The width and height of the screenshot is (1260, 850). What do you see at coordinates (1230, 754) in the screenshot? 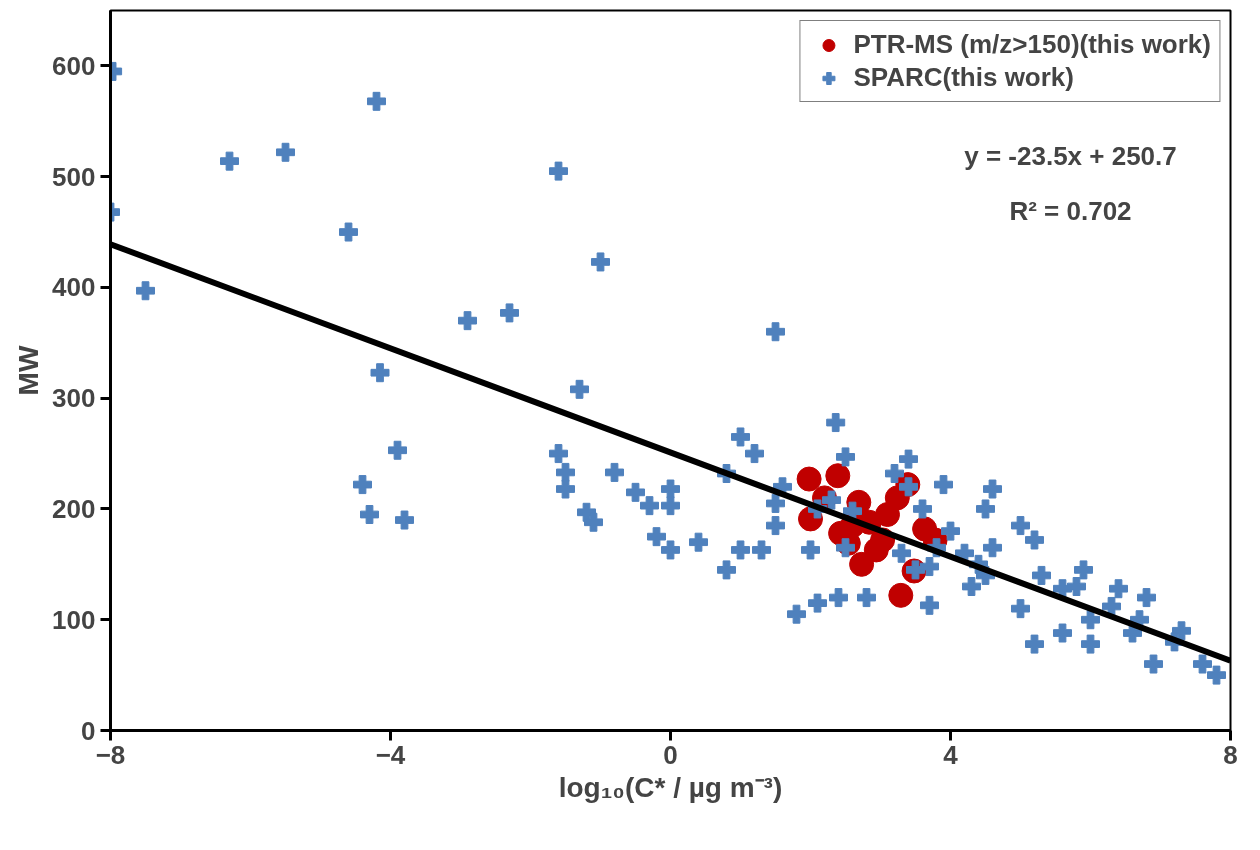
I see `x-tick-label: 8` at bounding box center [1230, 754].